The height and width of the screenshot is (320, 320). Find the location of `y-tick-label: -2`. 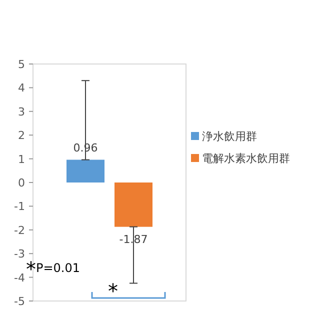

y-tick-label: -2 is located at coordinates (19, 230).